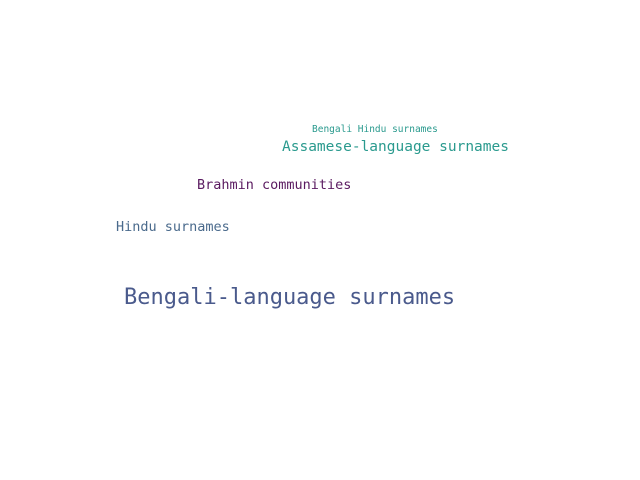  I want to click on word-bengali-hindu-surnames: Bengali Hindu surnames, so click(375, 129).